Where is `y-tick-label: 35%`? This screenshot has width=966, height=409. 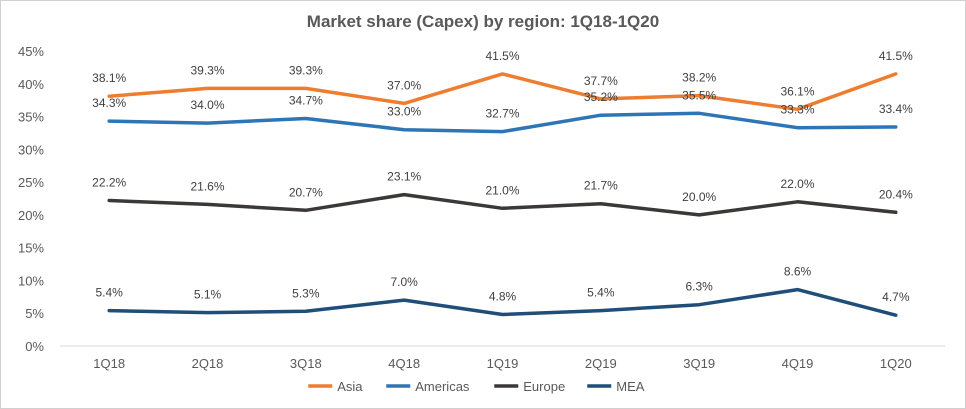 y-tick-label: 35% is located at coordinates (31, 117).